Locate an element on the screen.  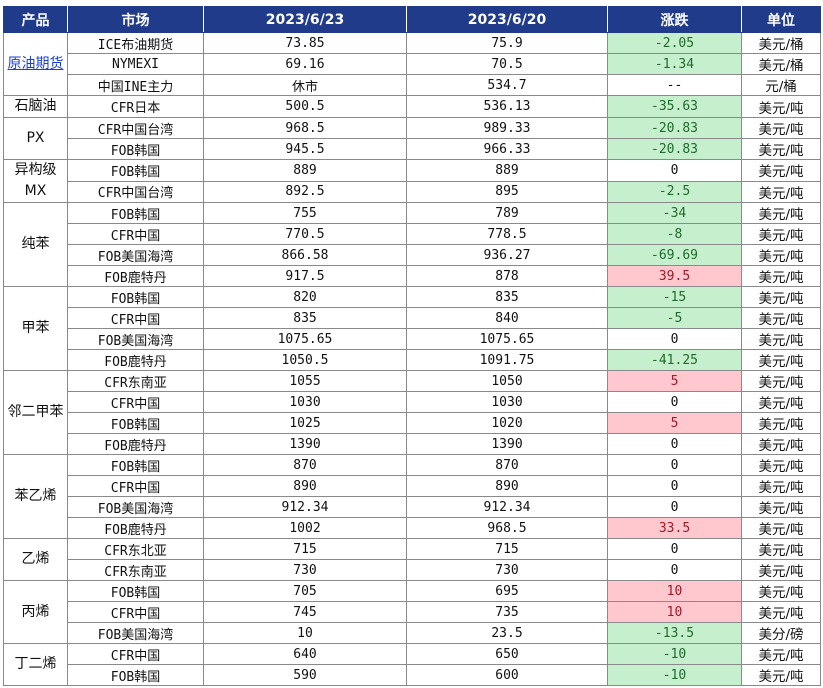
price-previous-cell: 695 is located at coordinates (507, 591).